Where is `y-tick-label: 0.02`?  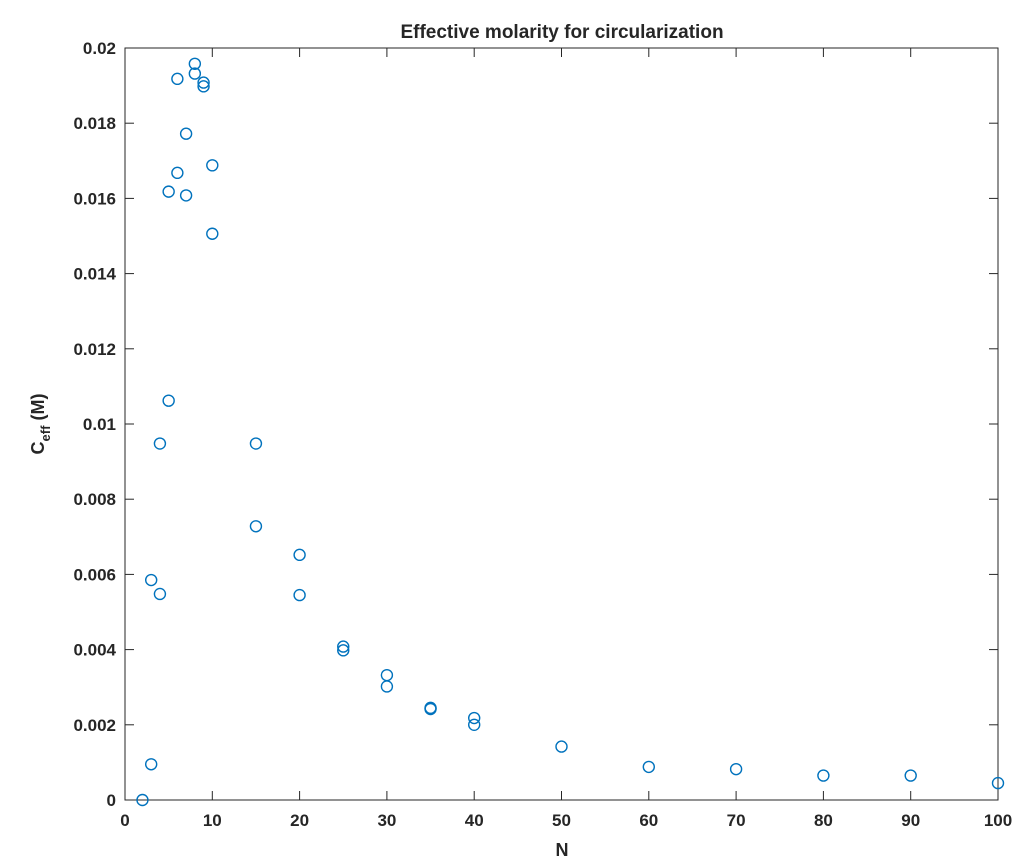
y-tick-label: 0.02 is located at coordinates (99, 48).